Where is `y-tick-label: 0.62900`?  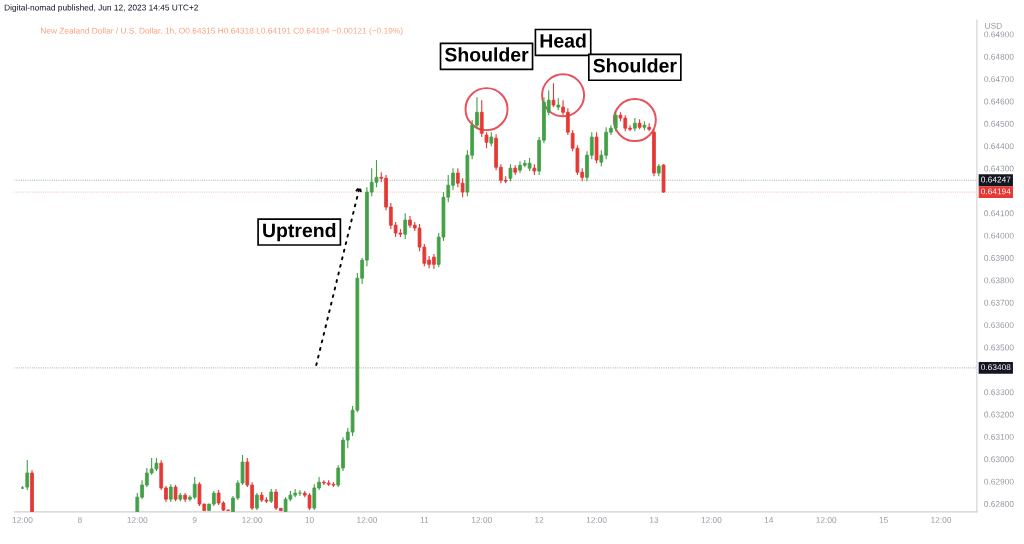 y-tick-label: 0.62900 is located at coordinates (999, 481).